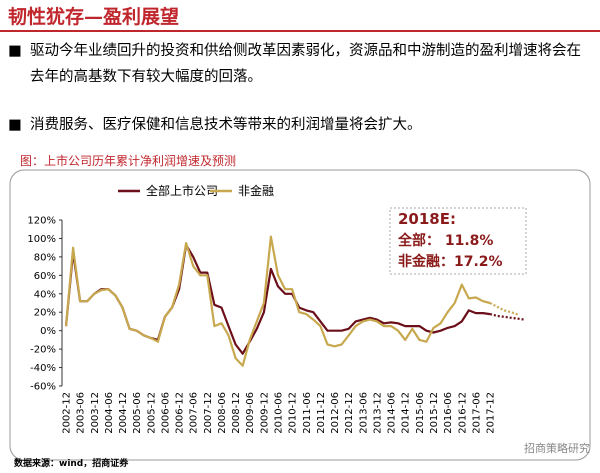 This screenshot has height=473, width=600. I want to click on y-tick-label: 80%, so click(45, 257).